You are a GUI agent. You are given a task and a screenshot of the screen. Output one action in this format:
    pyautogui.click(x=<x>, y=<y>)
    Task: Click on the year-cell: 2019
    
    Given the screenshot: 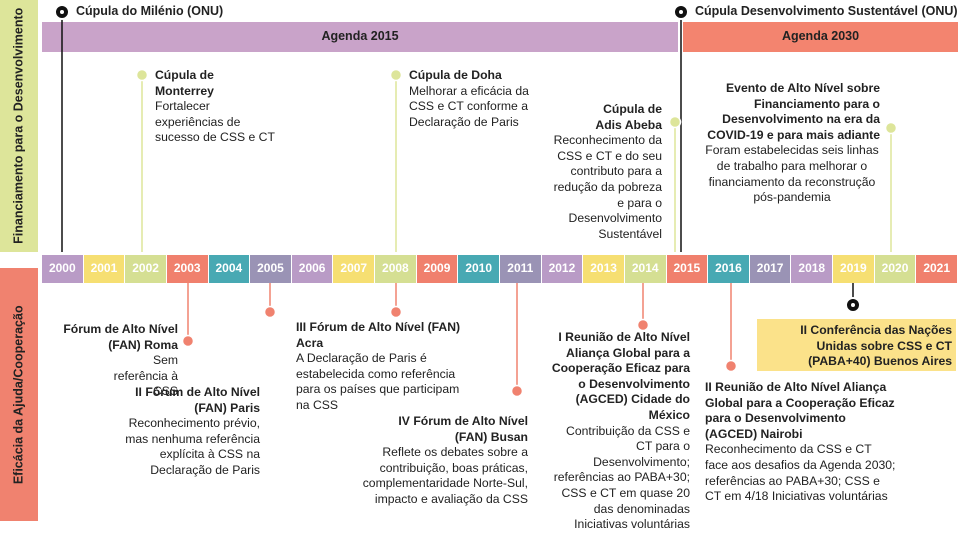 What is the action you would take?
    pyautogui.click(x=853, y=269)
    